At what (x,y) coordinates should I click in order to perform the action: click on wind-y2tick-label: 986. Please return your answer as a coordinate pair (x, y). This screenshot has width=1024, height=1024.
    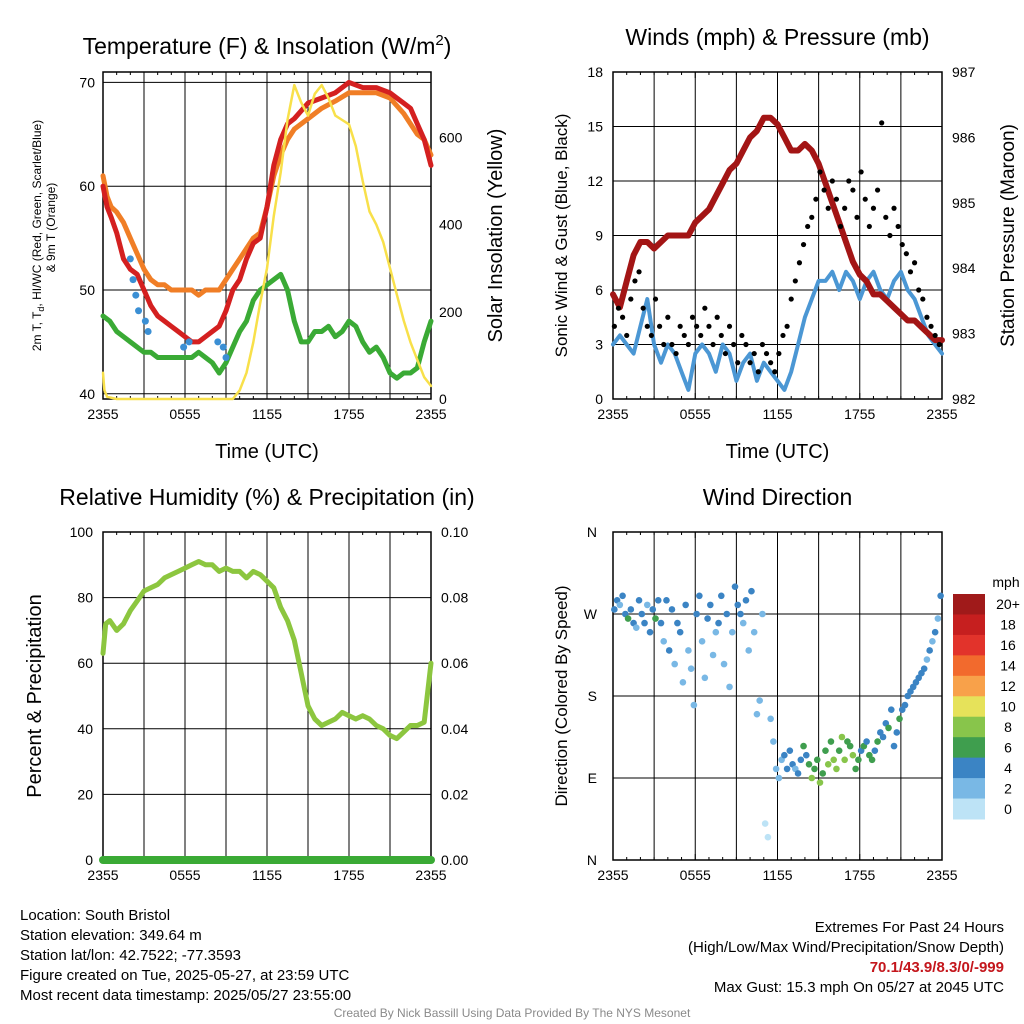
    Looking at the image, I should click on (964, 137).